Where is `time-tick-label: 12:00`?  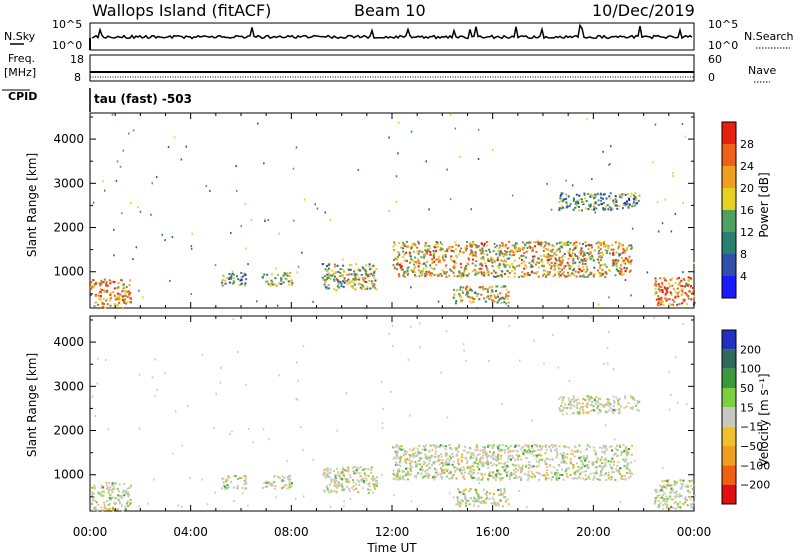 time-tick-label: 12:00 is located at coordinates (392, 532).